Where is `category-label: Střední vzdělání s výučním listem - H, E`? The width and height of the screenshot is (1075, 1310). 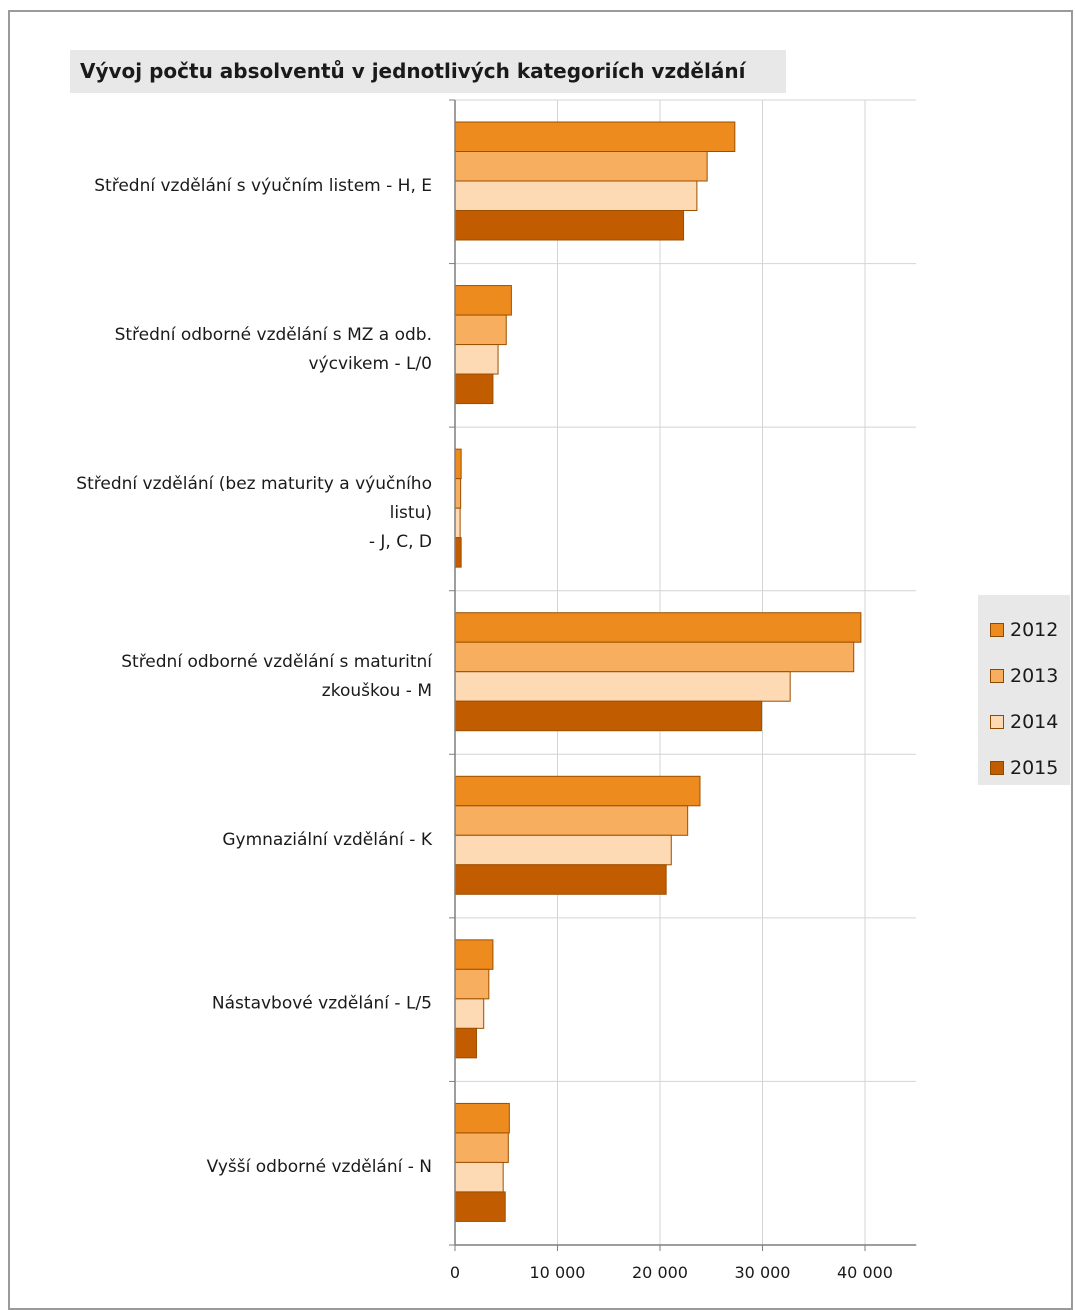
category-label: Střední vzdělání s výučním listem - H, E is located at coordinates (263, 186).